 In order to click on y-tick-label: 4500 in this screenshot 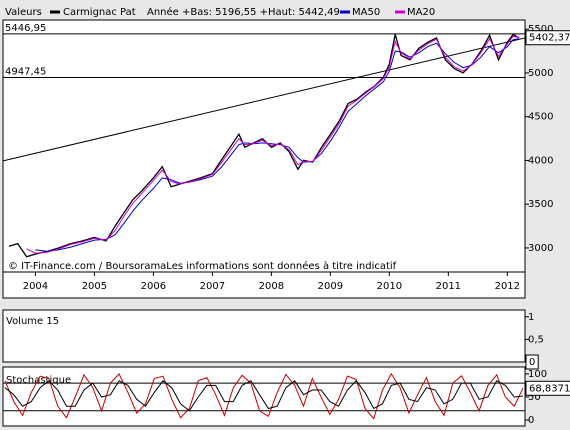, I will do `click(540, 117)`.